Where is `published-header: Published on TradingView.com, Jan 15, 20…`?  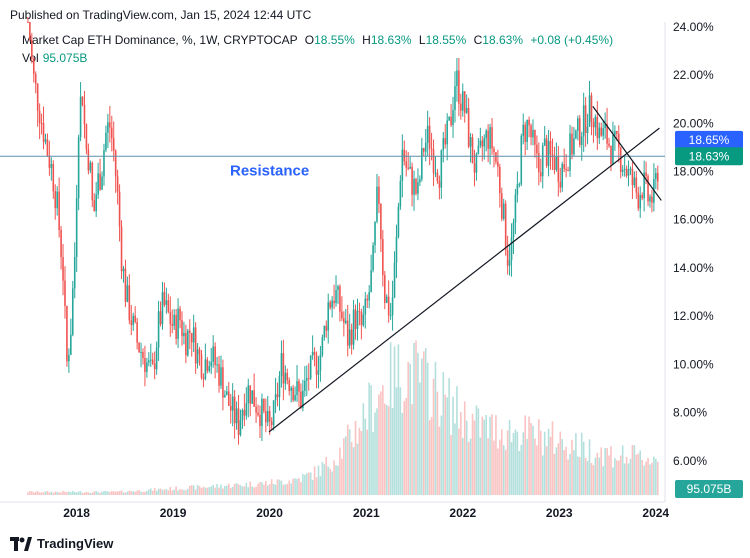 published-header: Published on TradingView.com, Jan 15, 20… is located at coordinates (161, 15).